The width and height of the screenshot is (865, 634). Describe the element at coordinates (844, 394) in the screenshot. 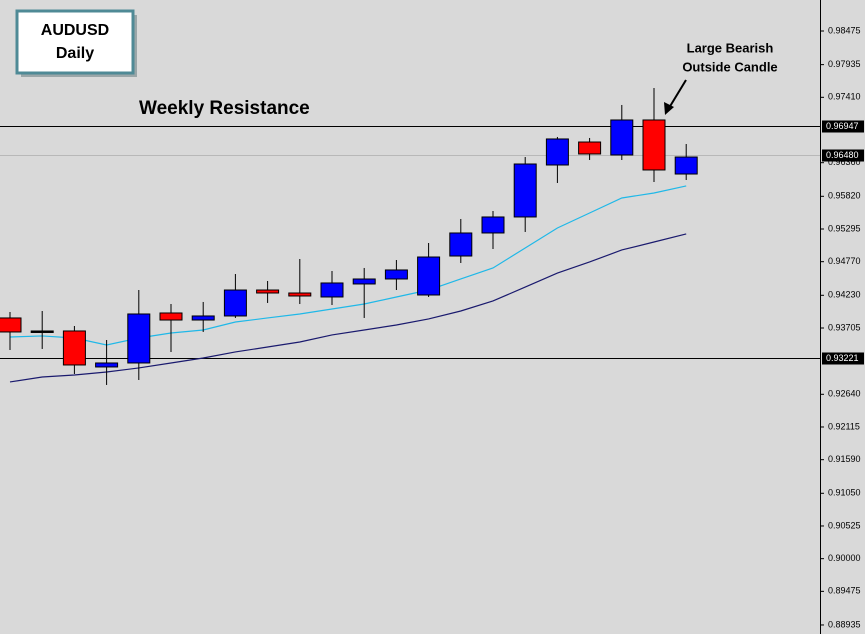

I see `y-tick-label: 0.92640` at that location.